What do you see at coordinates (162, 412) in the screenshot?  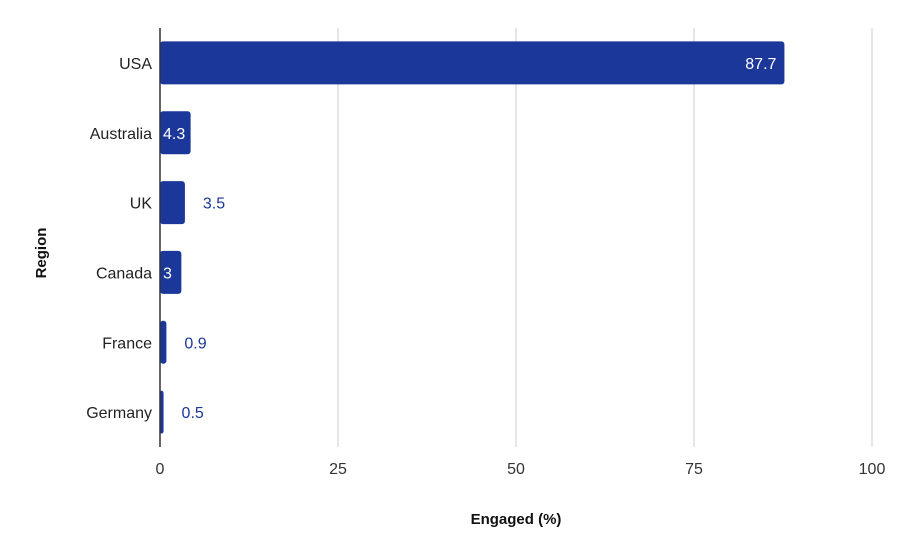 I see `bar-germany` at bounding box center [162, 412].